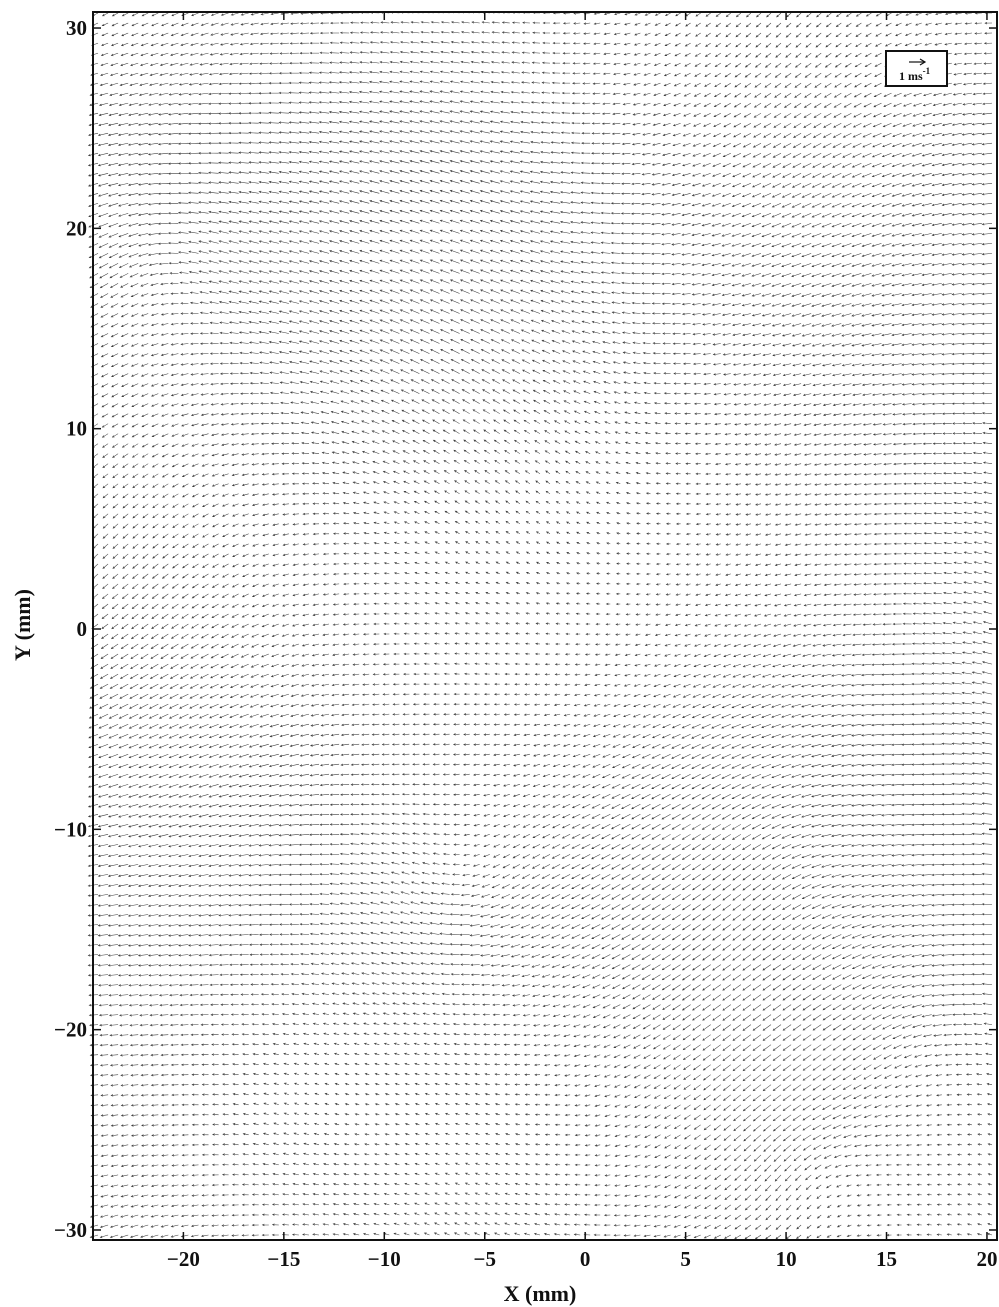 The height and width of the screenshot is (1307, 999). I want to click on y-tick-label: 10, so click(76, 429).